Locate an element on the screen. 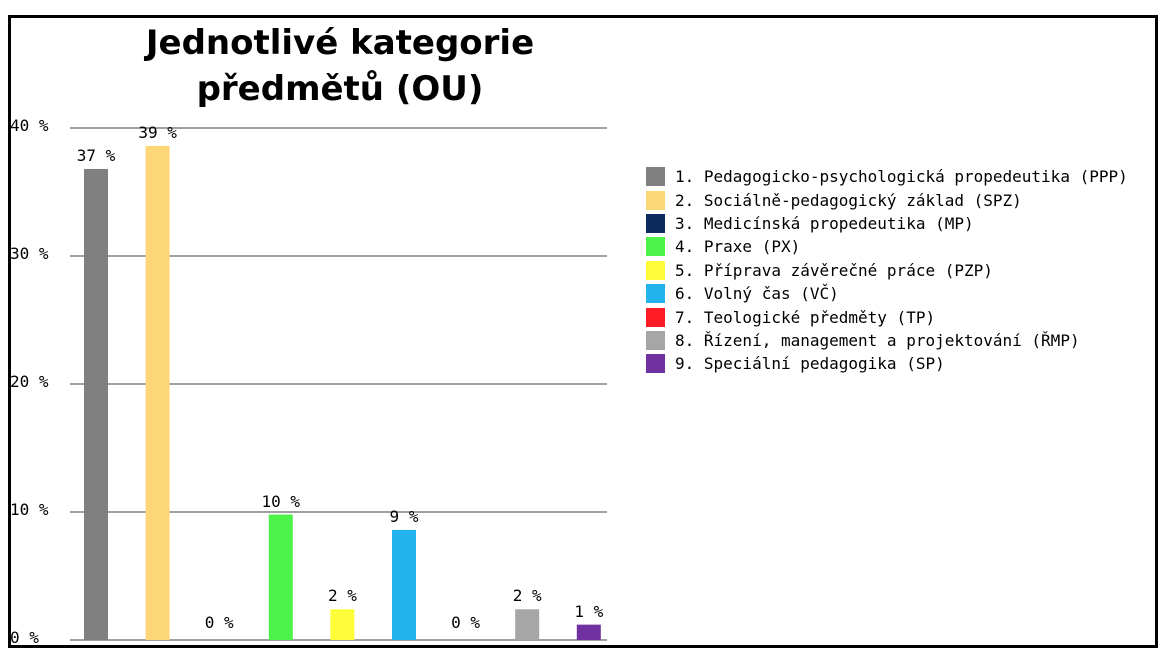 The height and width of the screenshot is (660, 1172). legend-item: 6. Volný čas (VČ) is located at coordinates (887, 293).